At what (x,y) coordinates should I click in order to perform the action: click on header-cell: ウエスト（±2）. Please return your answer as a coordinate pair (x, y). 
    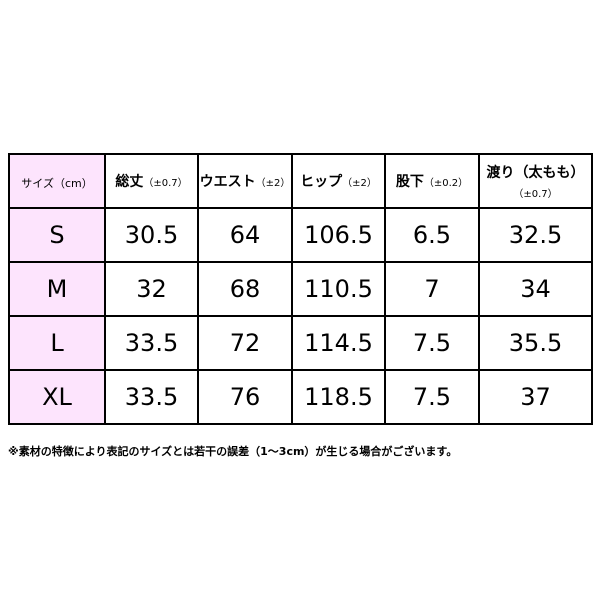
    Looking at the image, I should click on (245, 181).